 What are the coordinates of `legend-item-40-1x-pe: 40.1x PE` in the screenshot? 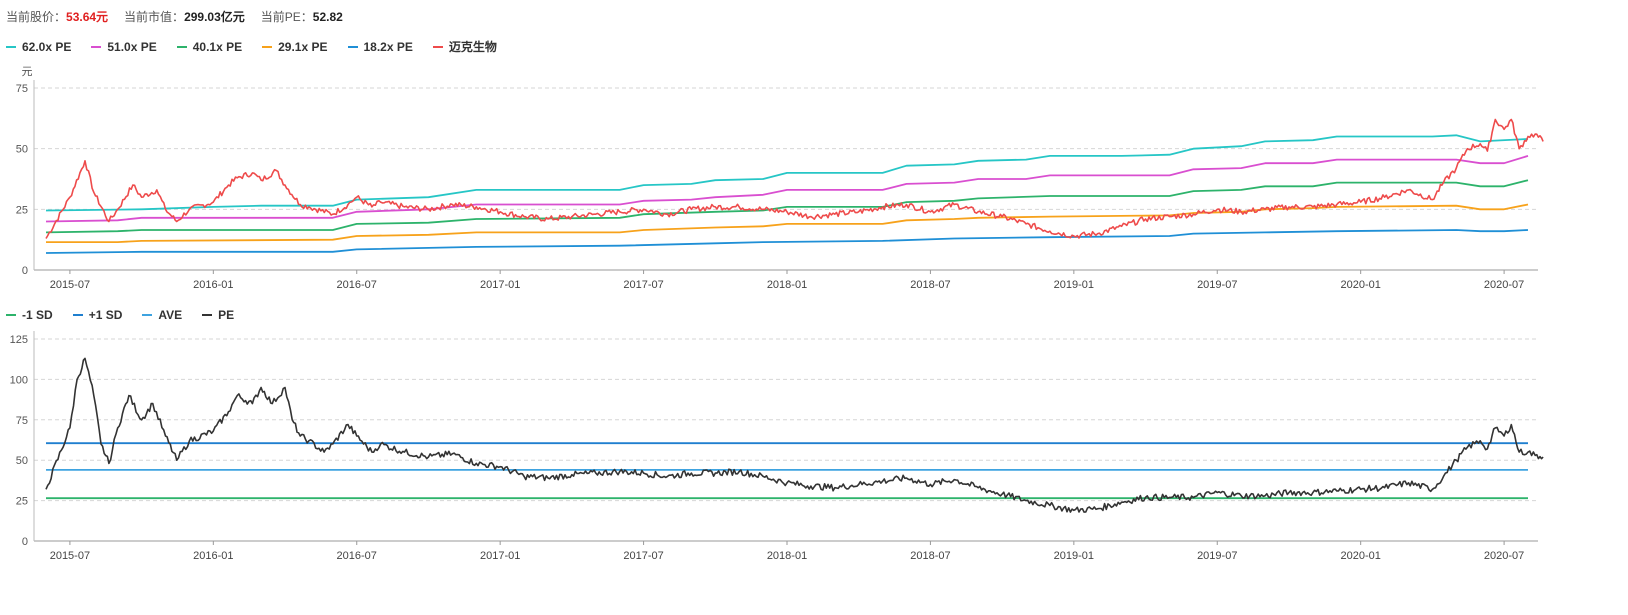 It's located at (209, 46).